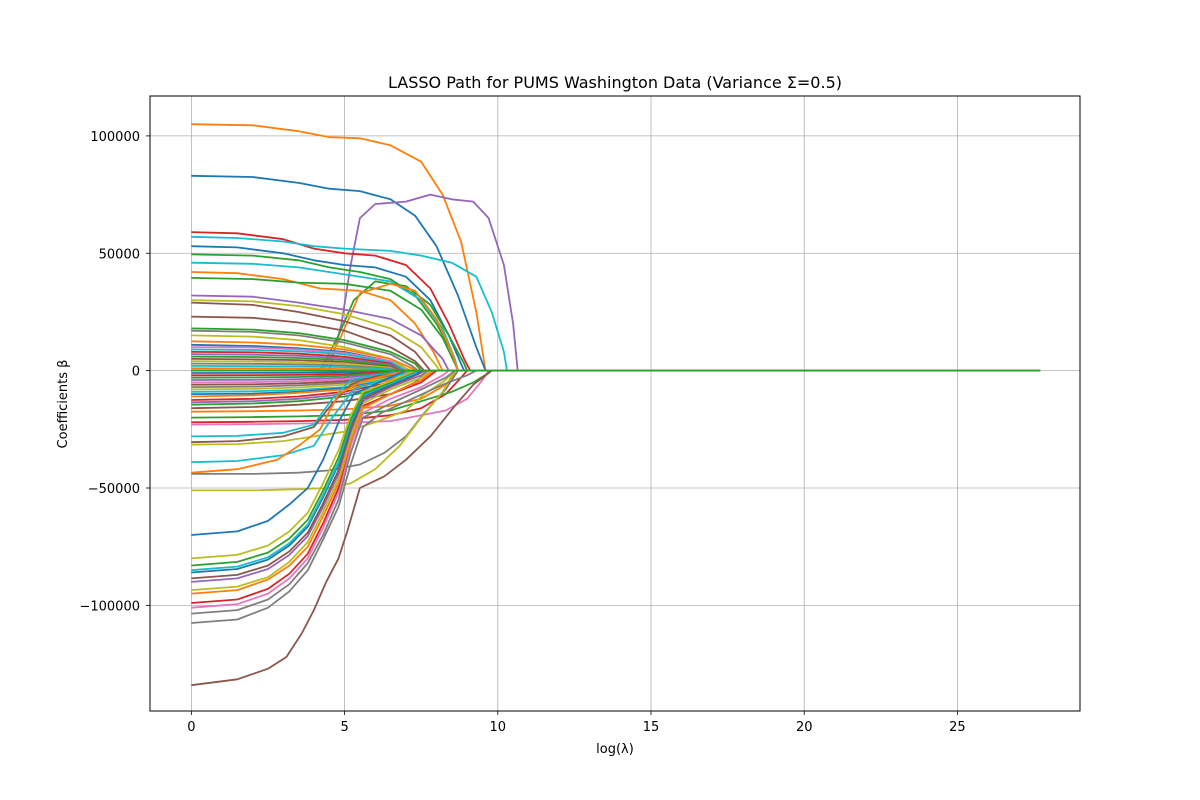 The height and width of the screenshot is (800, 1200). Describe the element at coordinates (615, 749) in the screenshot. I see `x-axis-label: log(λ)` at that location.